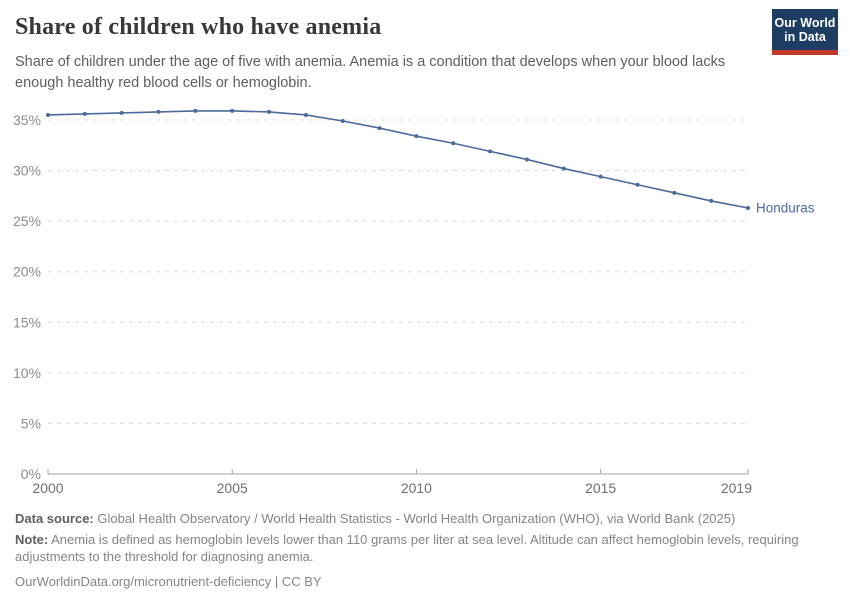  Describe the element at coordinates (31, 474) in the screenshot. I see `y-axis-tick-label: 0%` at that location.